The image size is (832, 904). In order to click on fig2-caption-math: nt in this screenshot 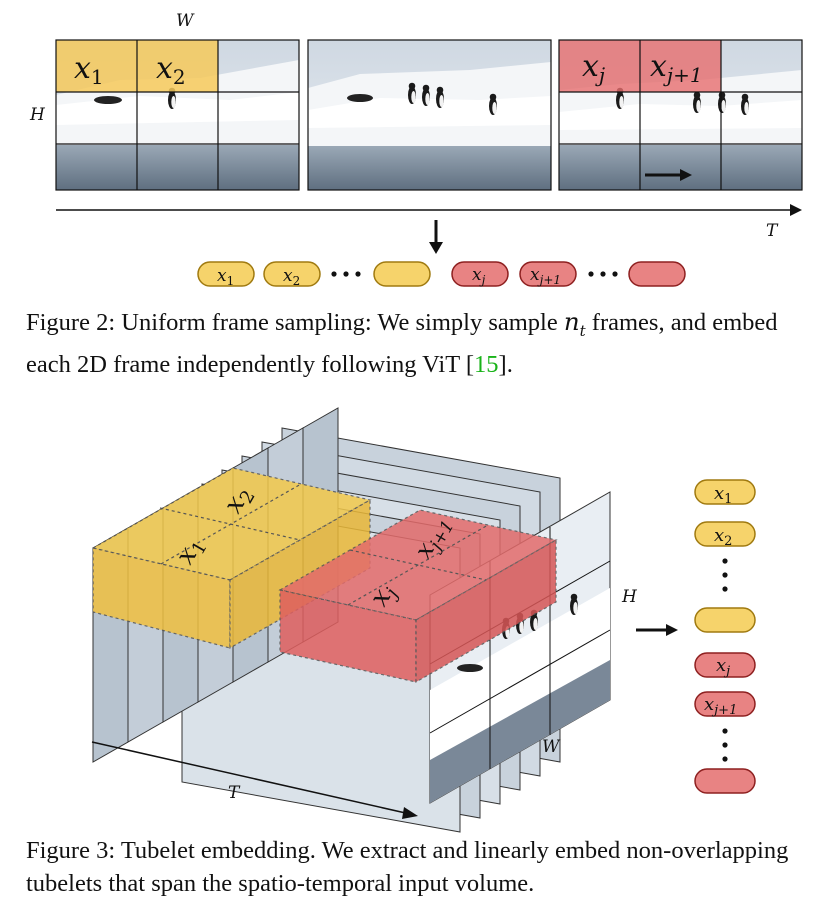, I will do `click(574, 323)`.